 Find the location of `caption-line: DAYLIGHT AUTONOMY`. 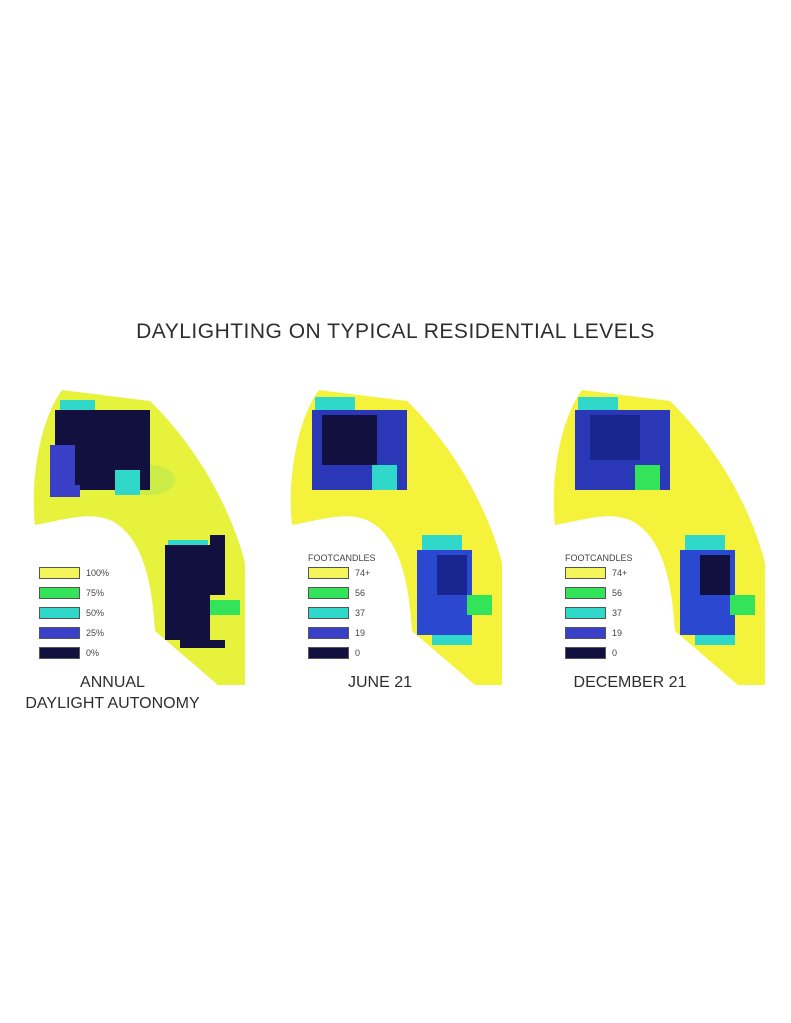

caption-line: DAYLIGHT AUTONOMY is located at coordinates (112, 703).